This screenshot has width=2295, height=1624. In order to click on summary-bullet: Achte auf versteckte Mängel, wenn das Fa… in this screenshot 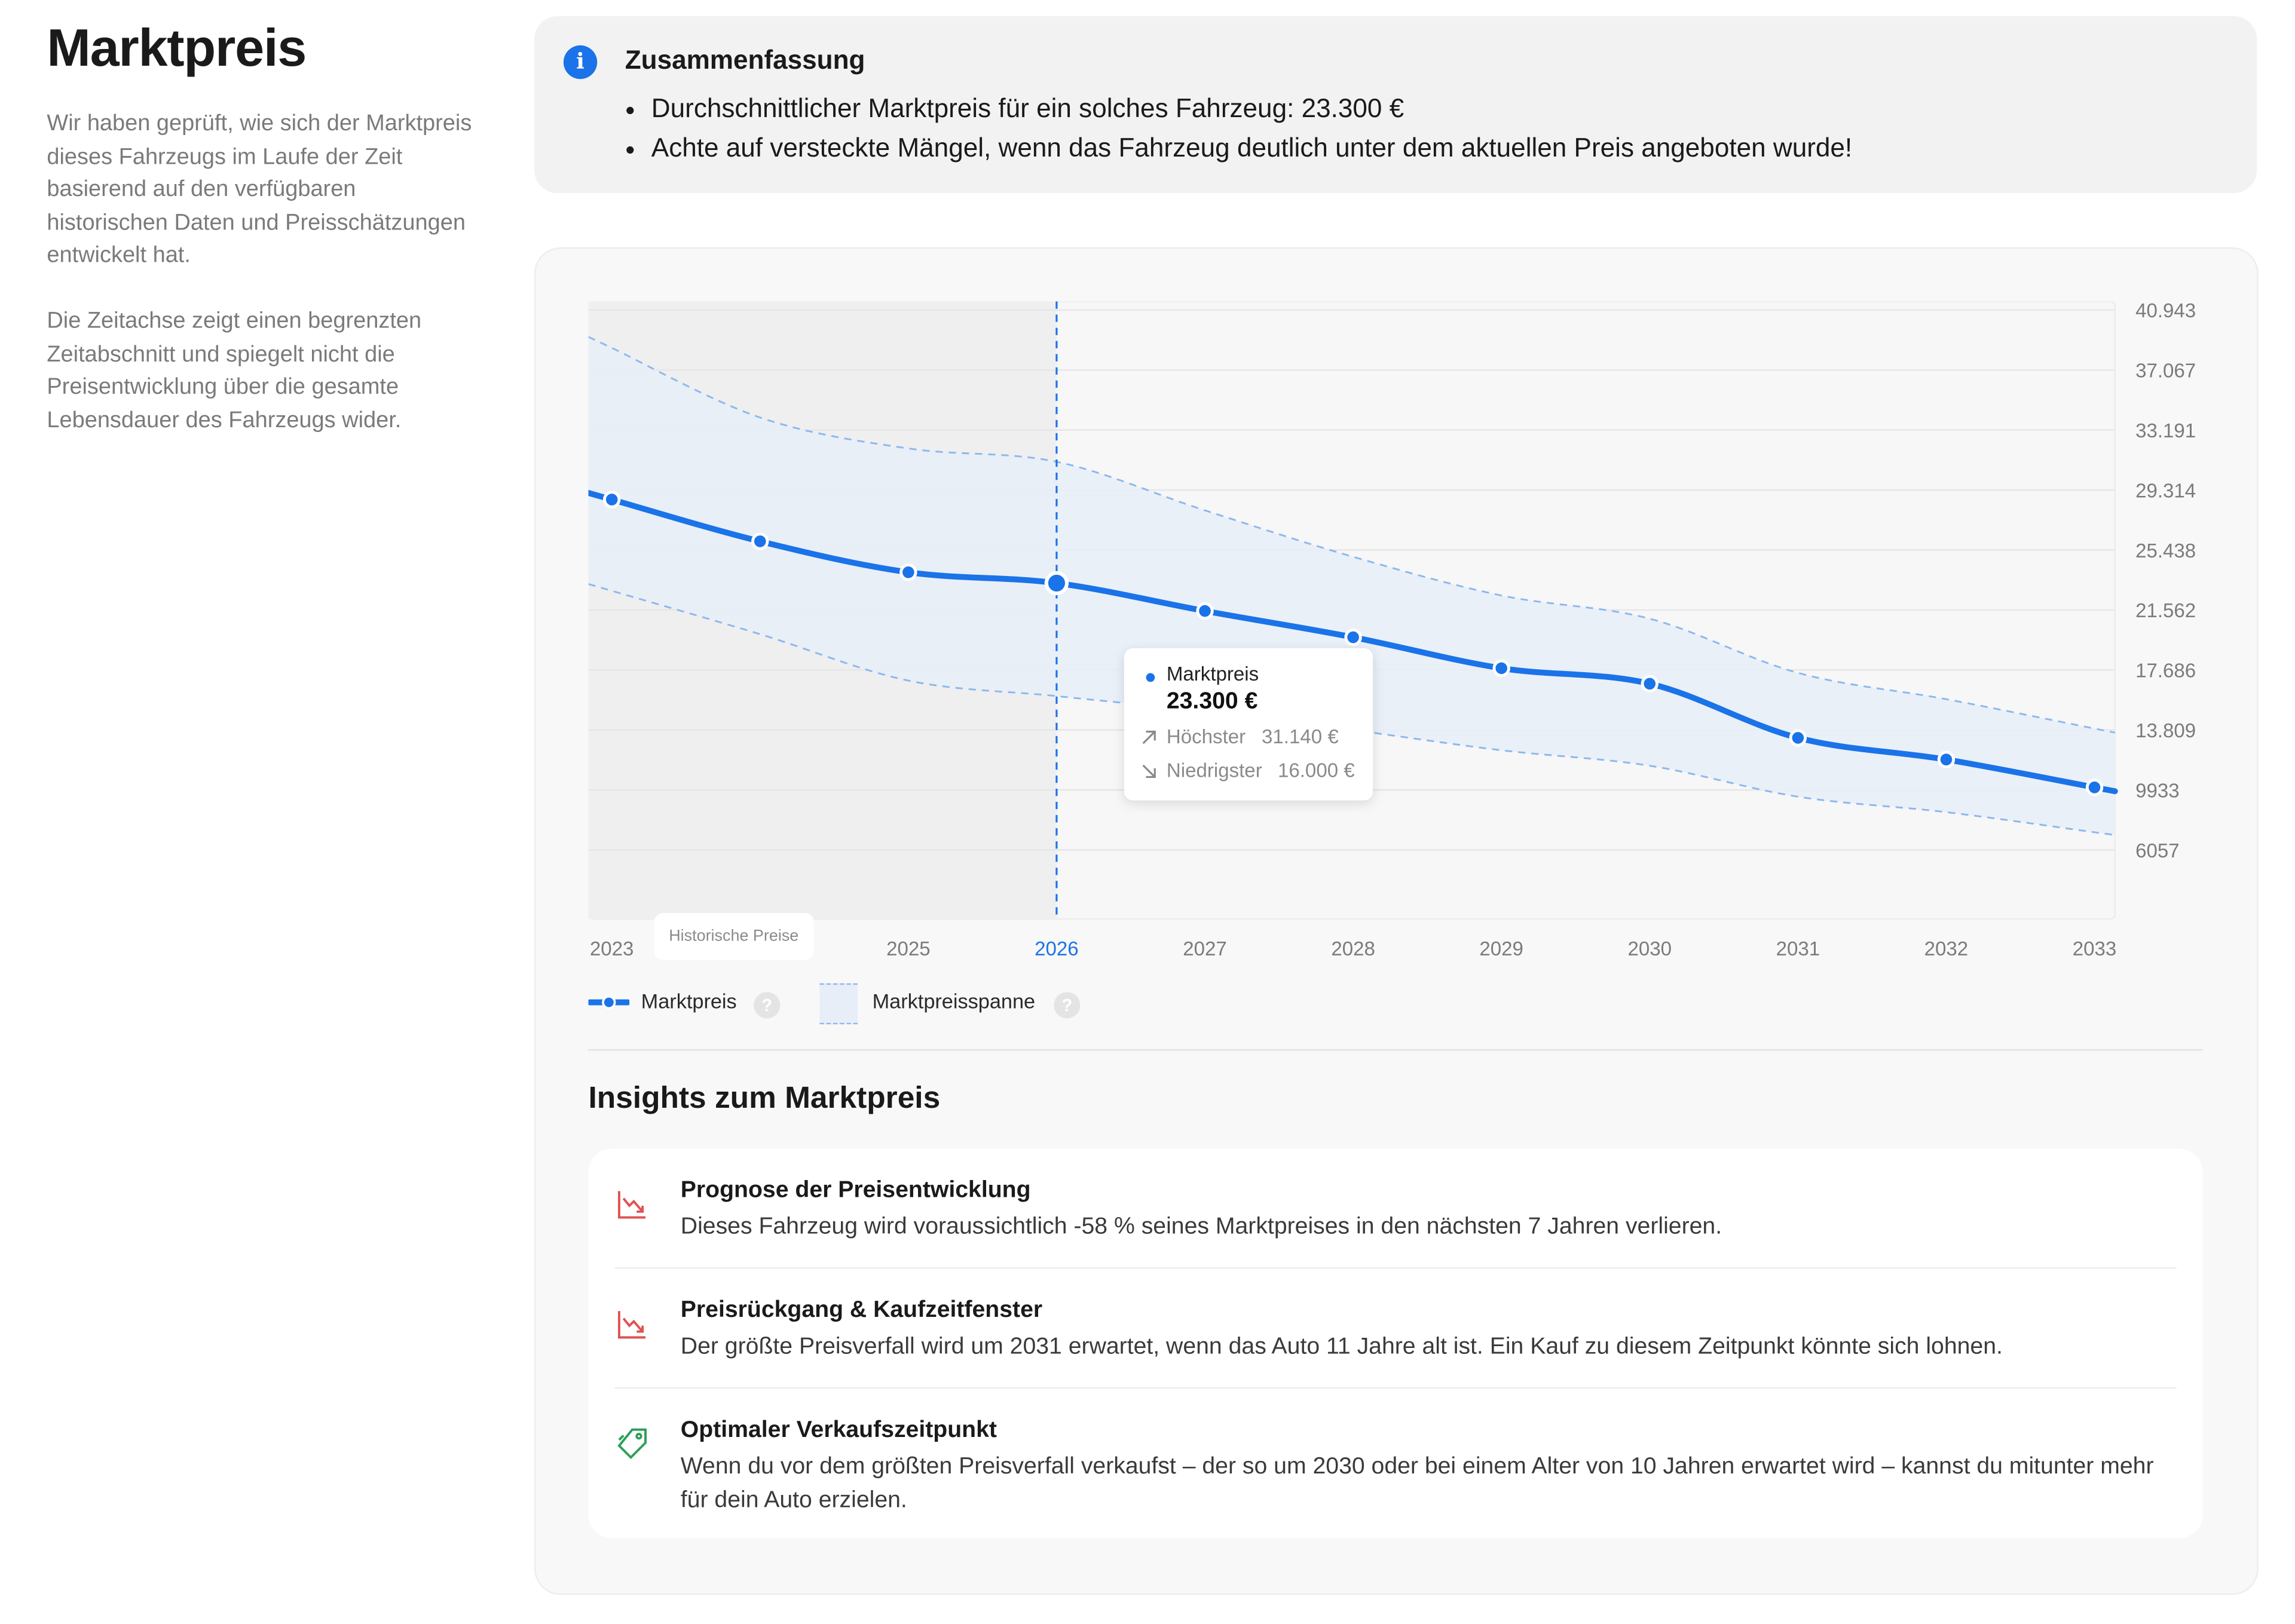, I will do `click(1251, 148)`.